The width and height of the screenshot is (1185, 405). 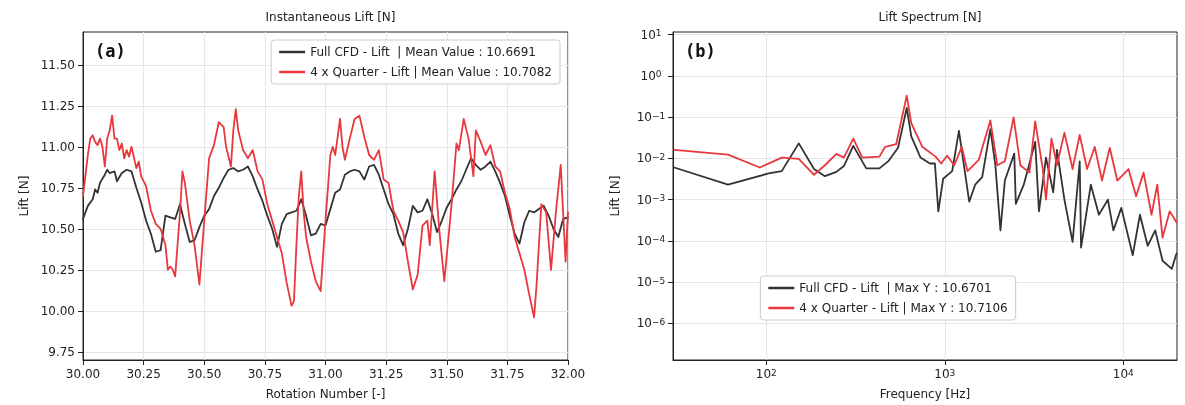 I want to click on x-axis-title: Frequency [Hz], so click(x=925, y=394).